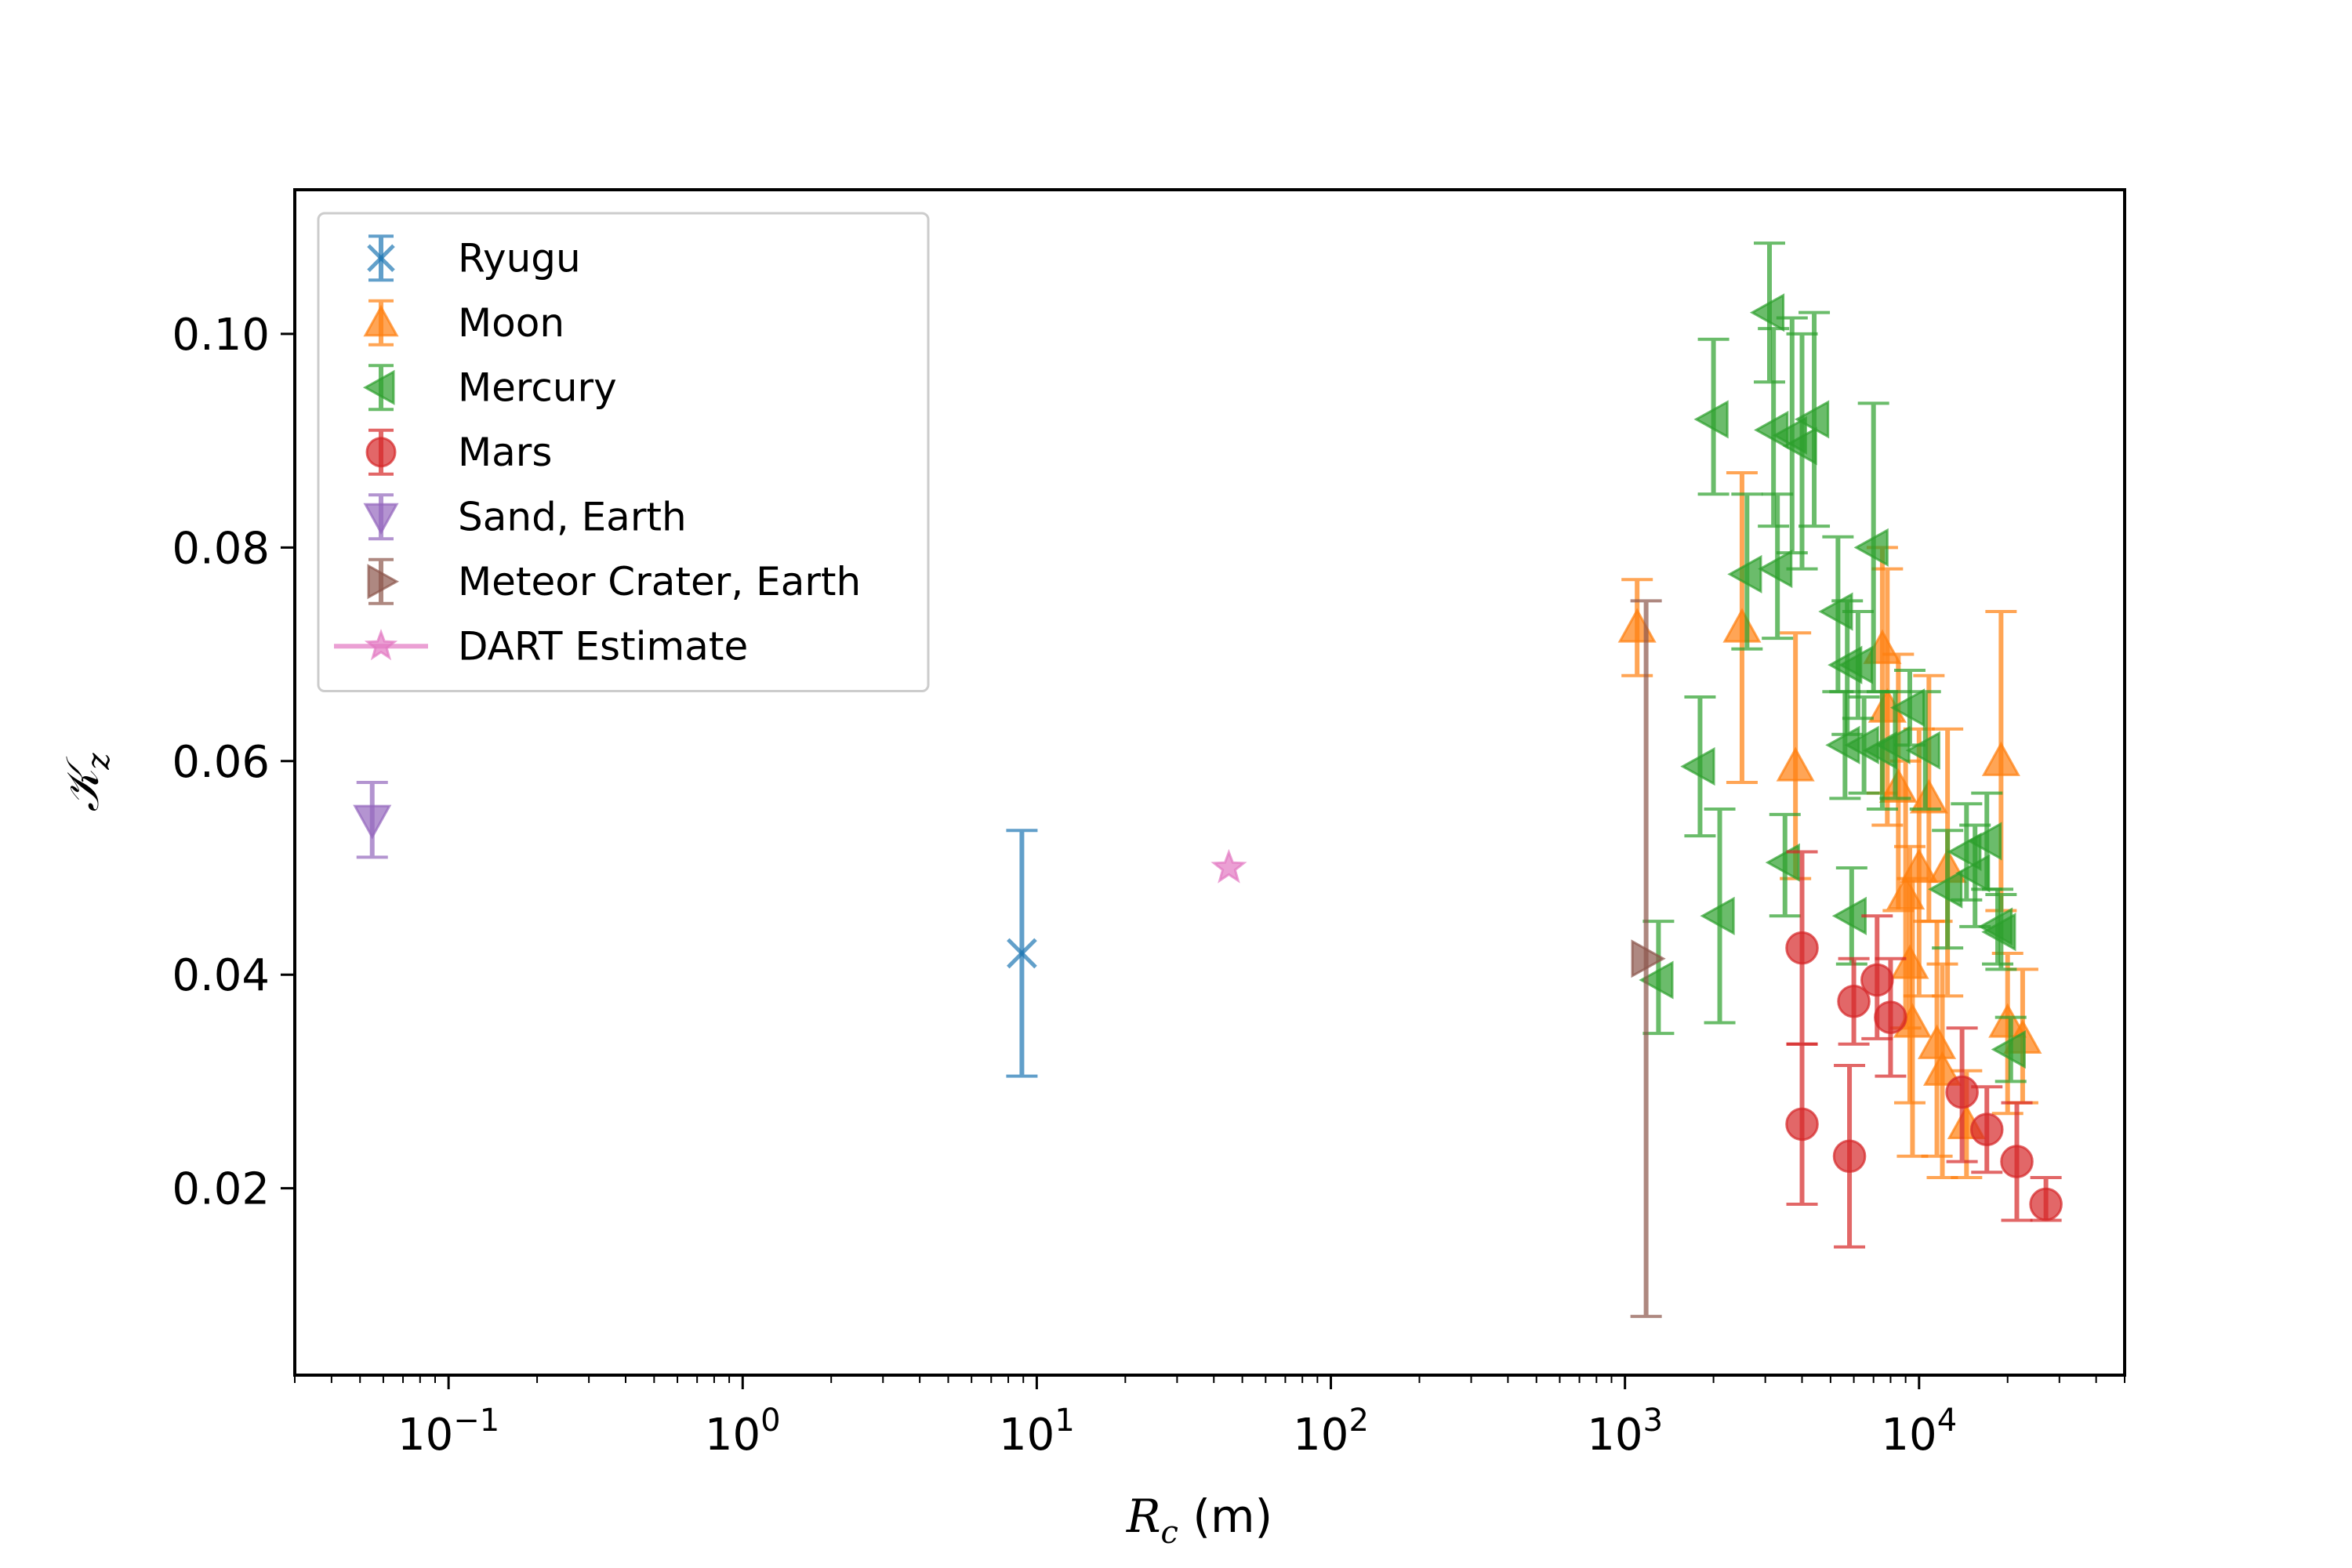 The image size is (2352, 1568). Describe the element at coordinates (476, 1421) in the screenshot. I see `x-tick-exponent: −1` at that location.